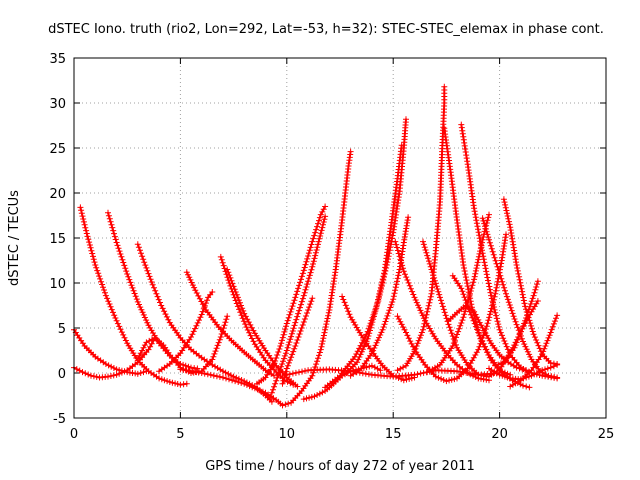 The width and height of the screenshot is (640, 480). What do you see at coordinates (57, 194) in the screenshot?
I see `y-tick-label: 20` at bounding box center [57, 194].